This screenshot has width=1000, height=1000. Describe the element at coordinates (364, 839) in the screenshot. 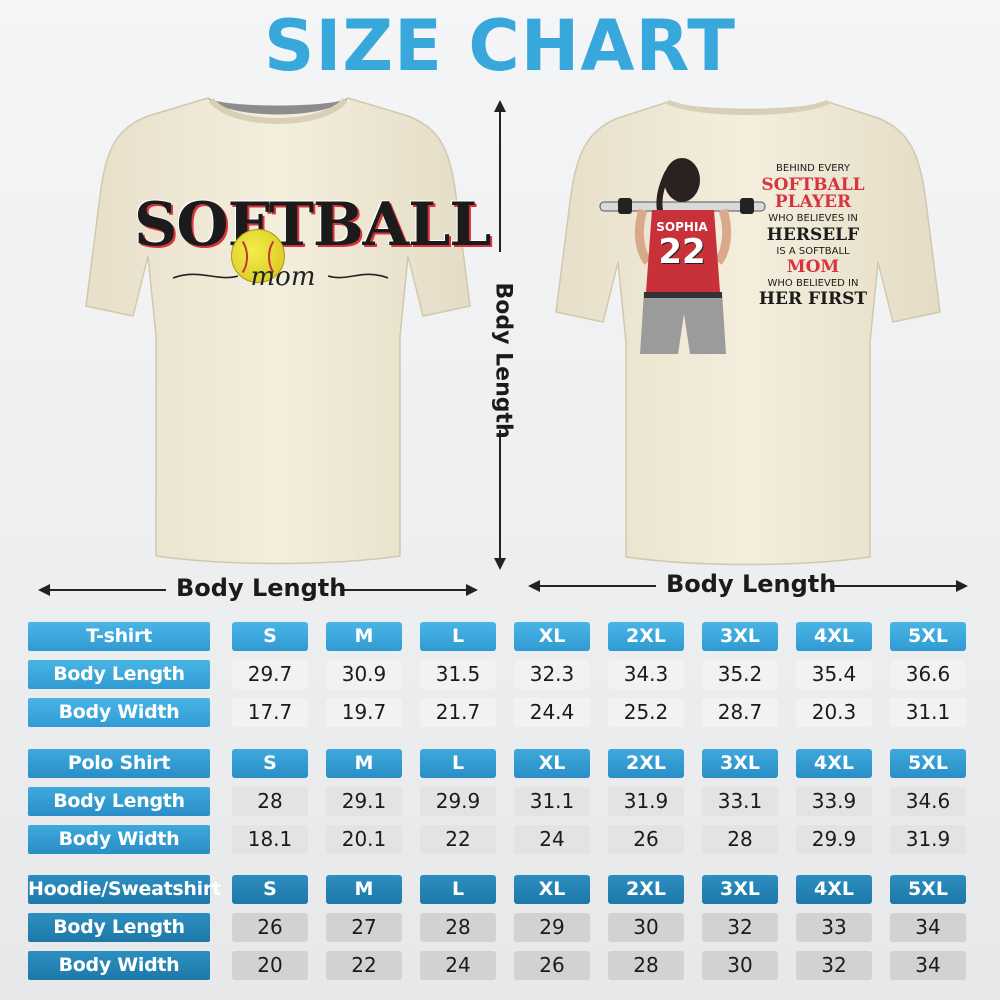

I see `measure-value-cell: 20.1` at that location.